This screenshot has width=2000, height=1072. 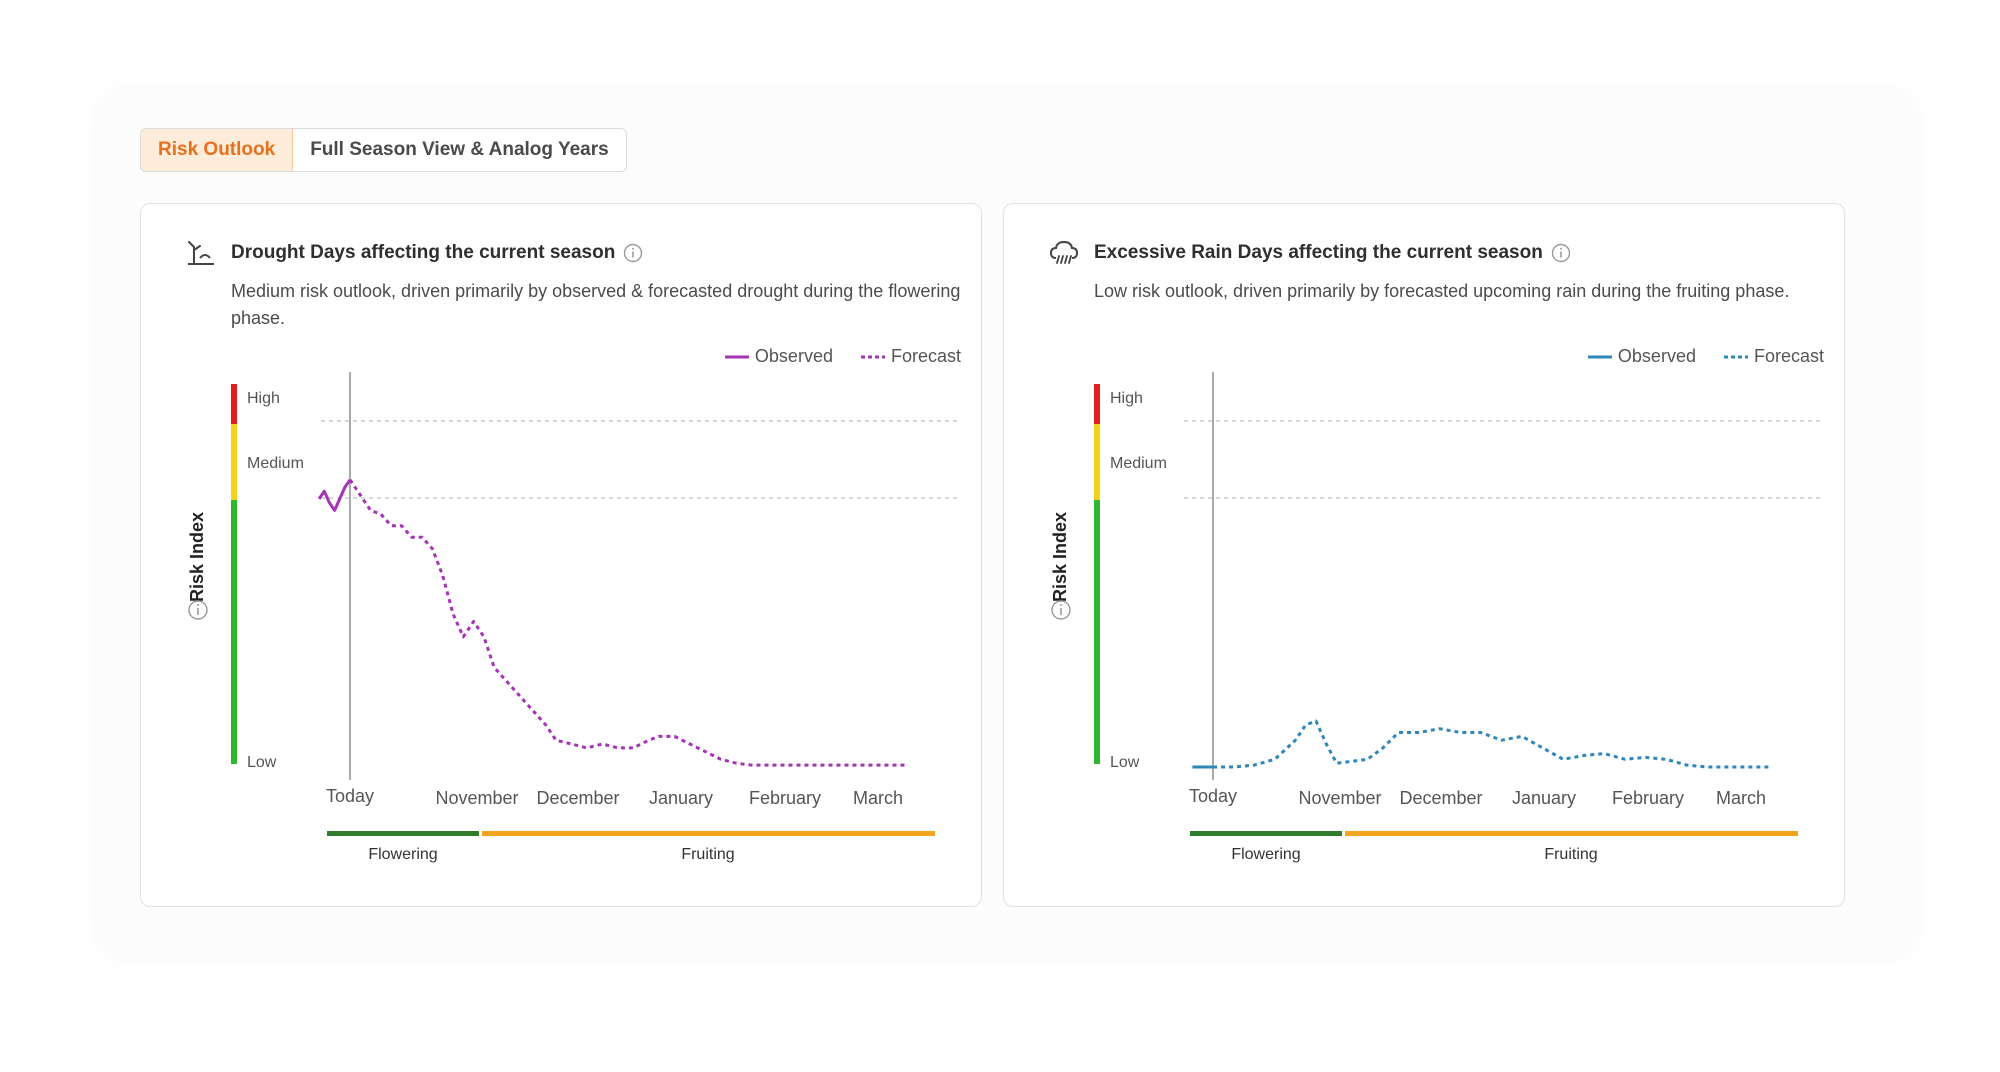 I want to click on drought-series, so click(x=612, y=622).